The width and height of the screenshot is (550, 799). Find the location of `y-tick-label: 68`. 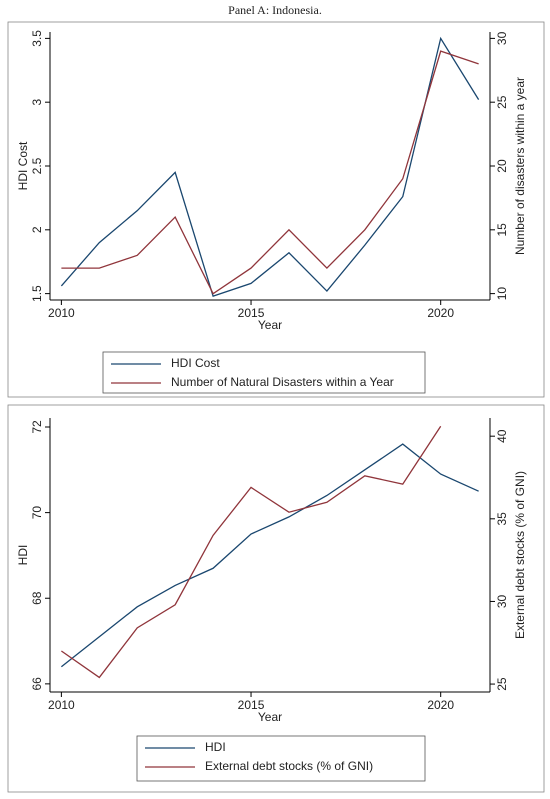

y-tick-label: 68 is located at coordinates (37, 598).